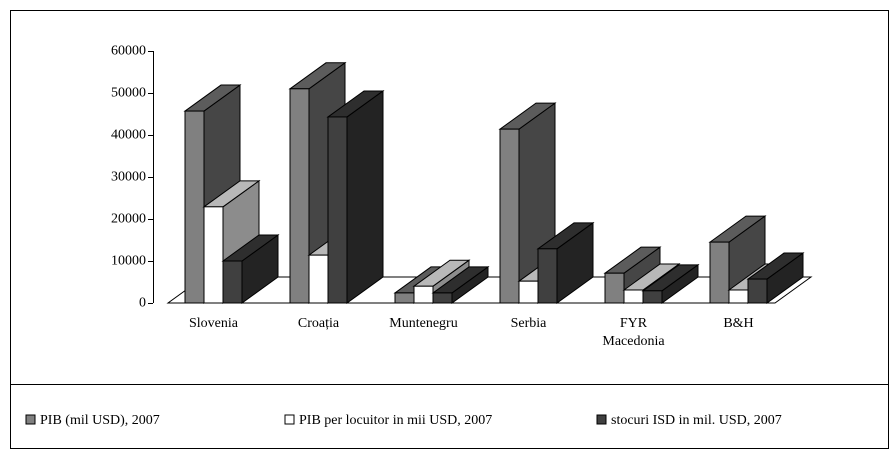 The image size is (890, 450). I want to click on y-tick-label: 30000, so click(128, 177).